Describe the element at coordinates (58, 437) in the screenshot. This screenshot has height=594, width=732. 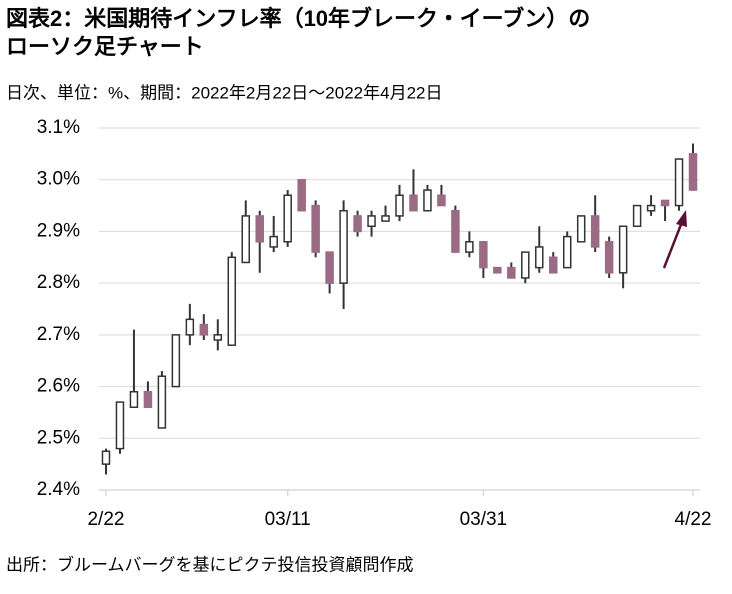
I see `y-tick-label: 2.5%` at that location.